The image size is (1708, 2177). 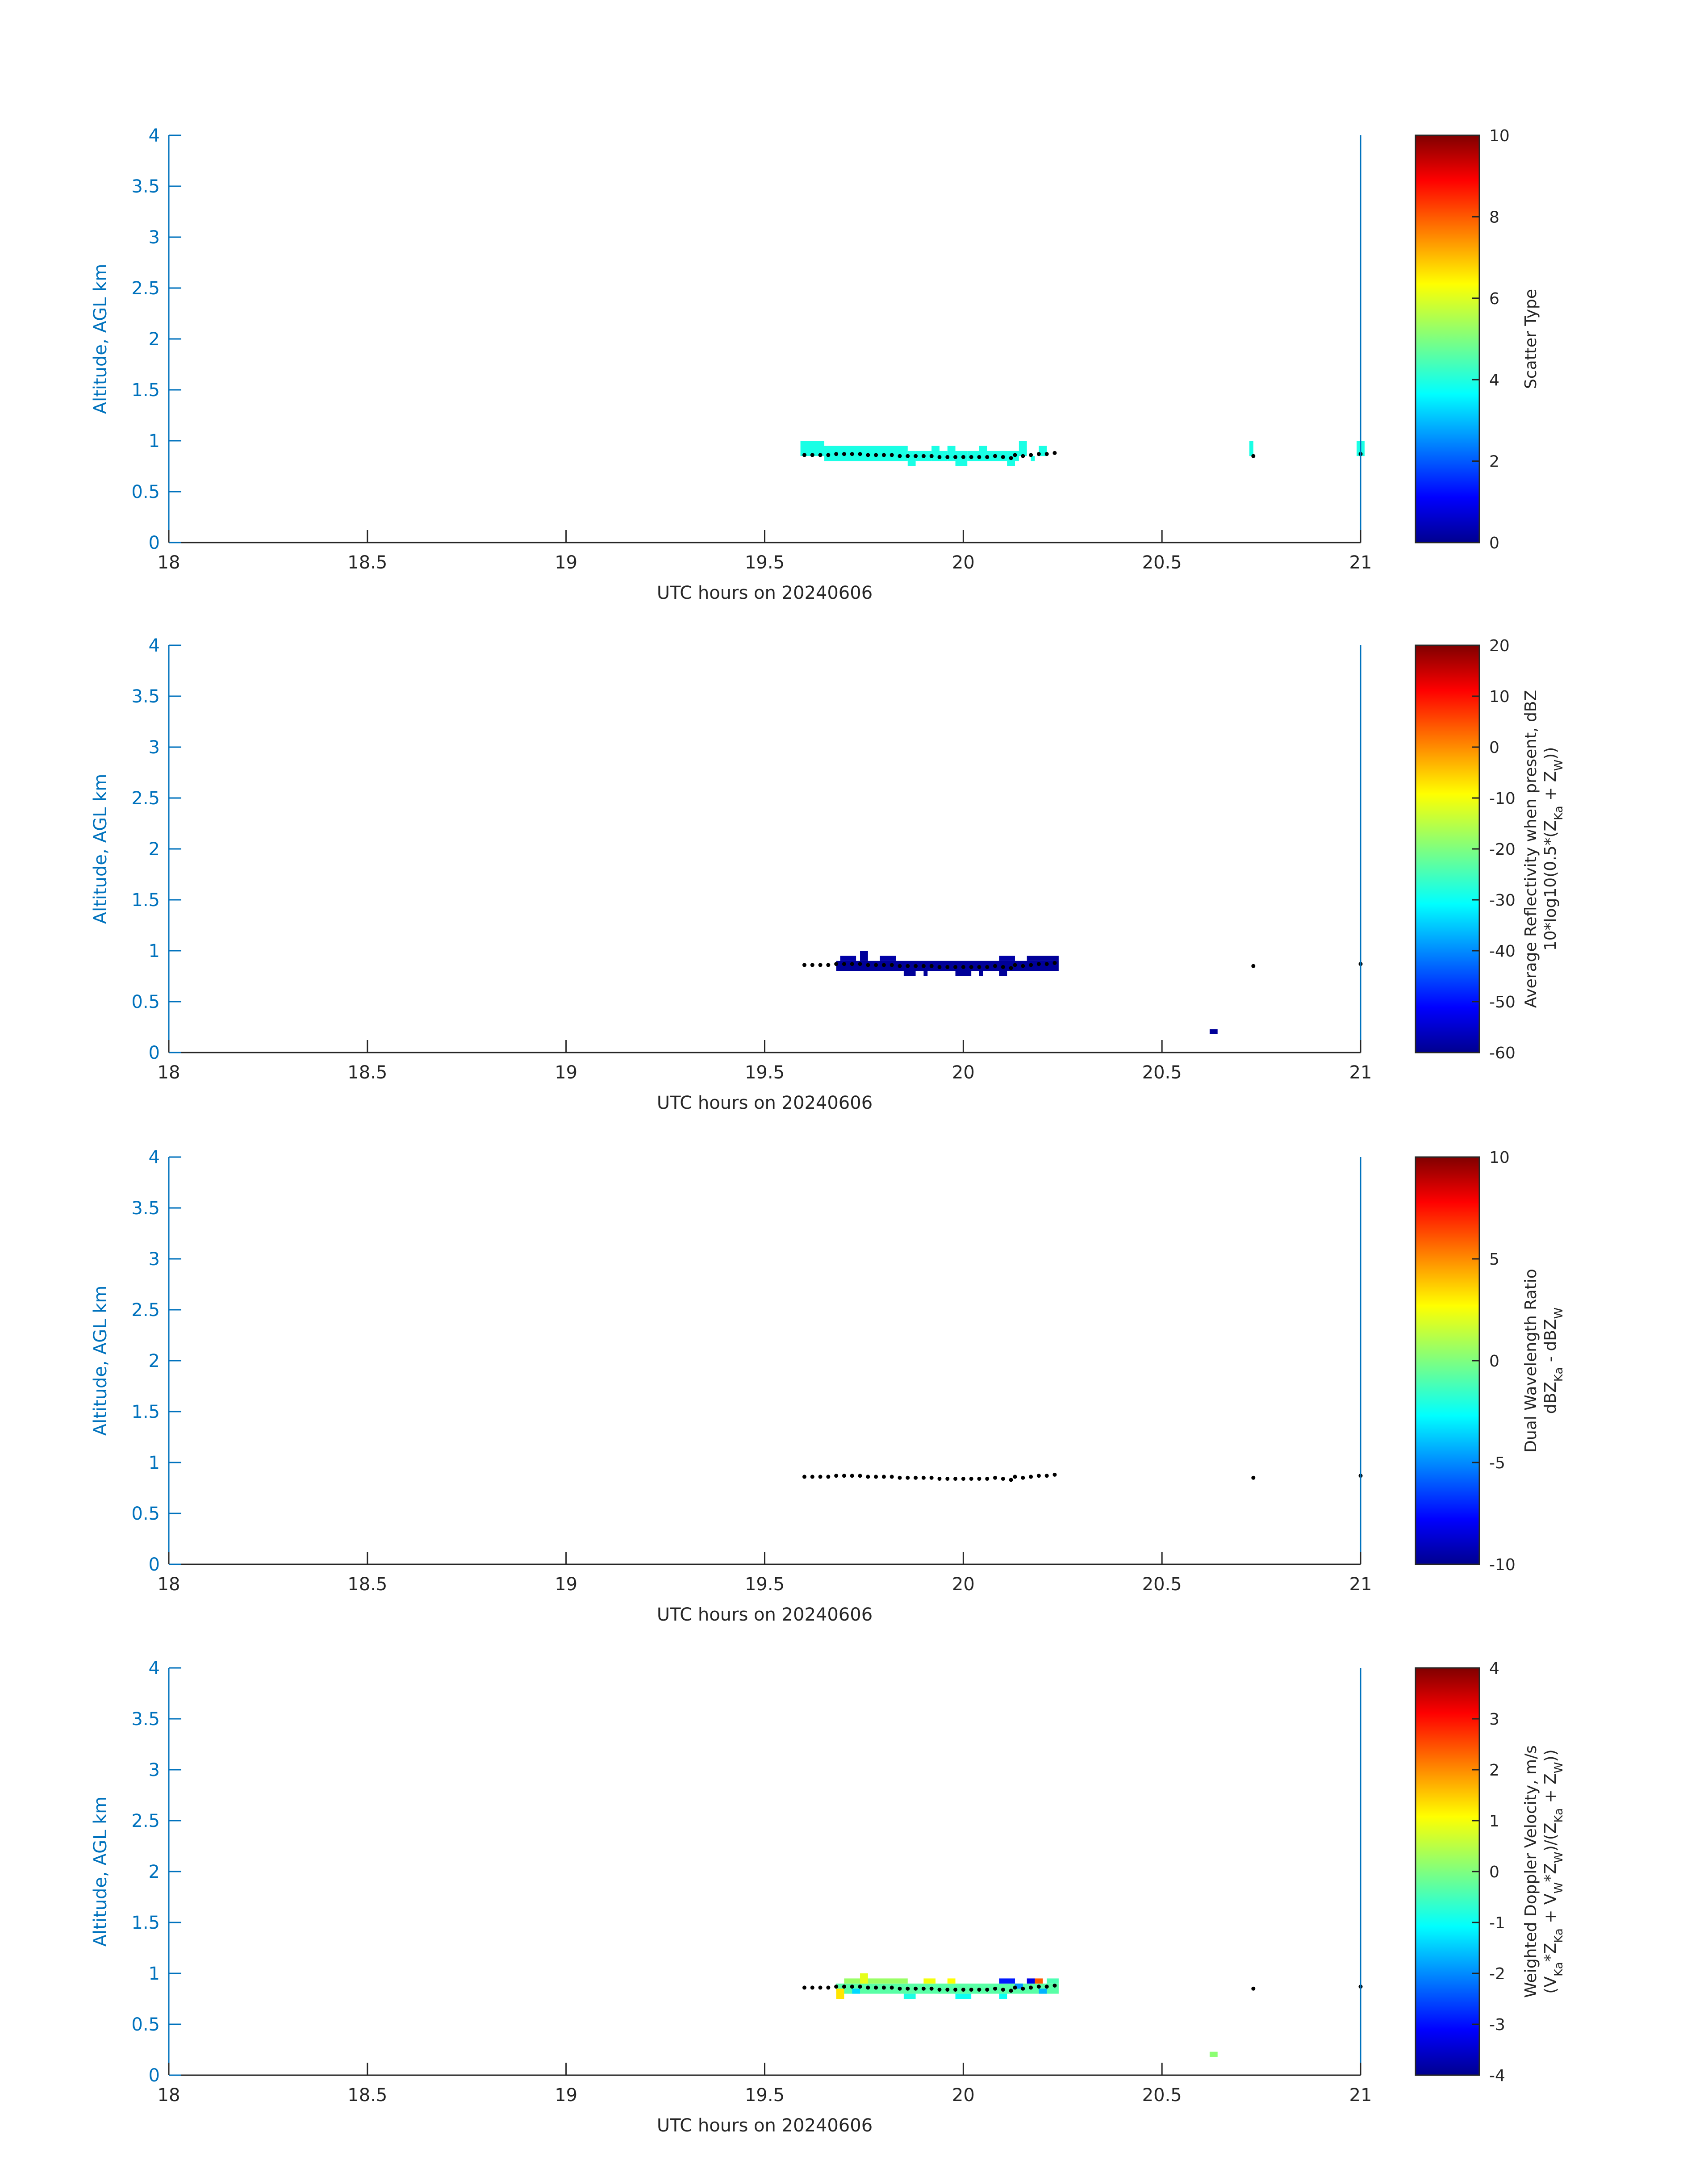 What do you see at coordinates (566, 2095) in the screenshot?
I see `x-tick-label: 19` at bounding box center [566, 2095].